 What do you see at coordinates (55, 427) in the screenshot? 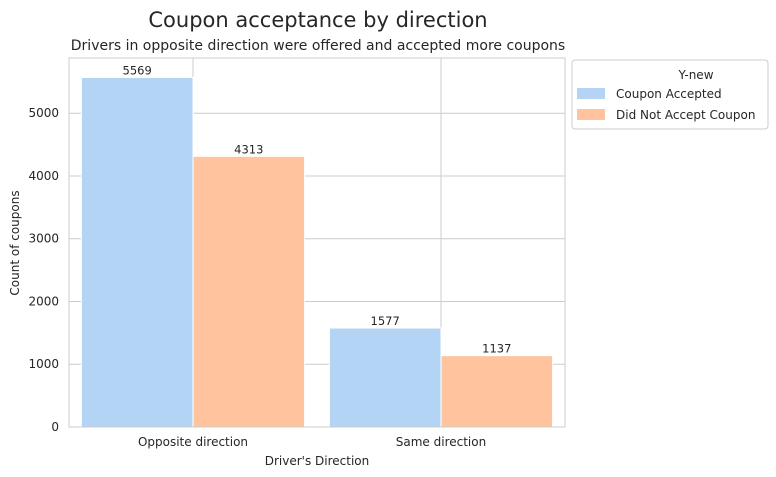
I see `y-tick-label: 0` at bounding box center [55, 427].